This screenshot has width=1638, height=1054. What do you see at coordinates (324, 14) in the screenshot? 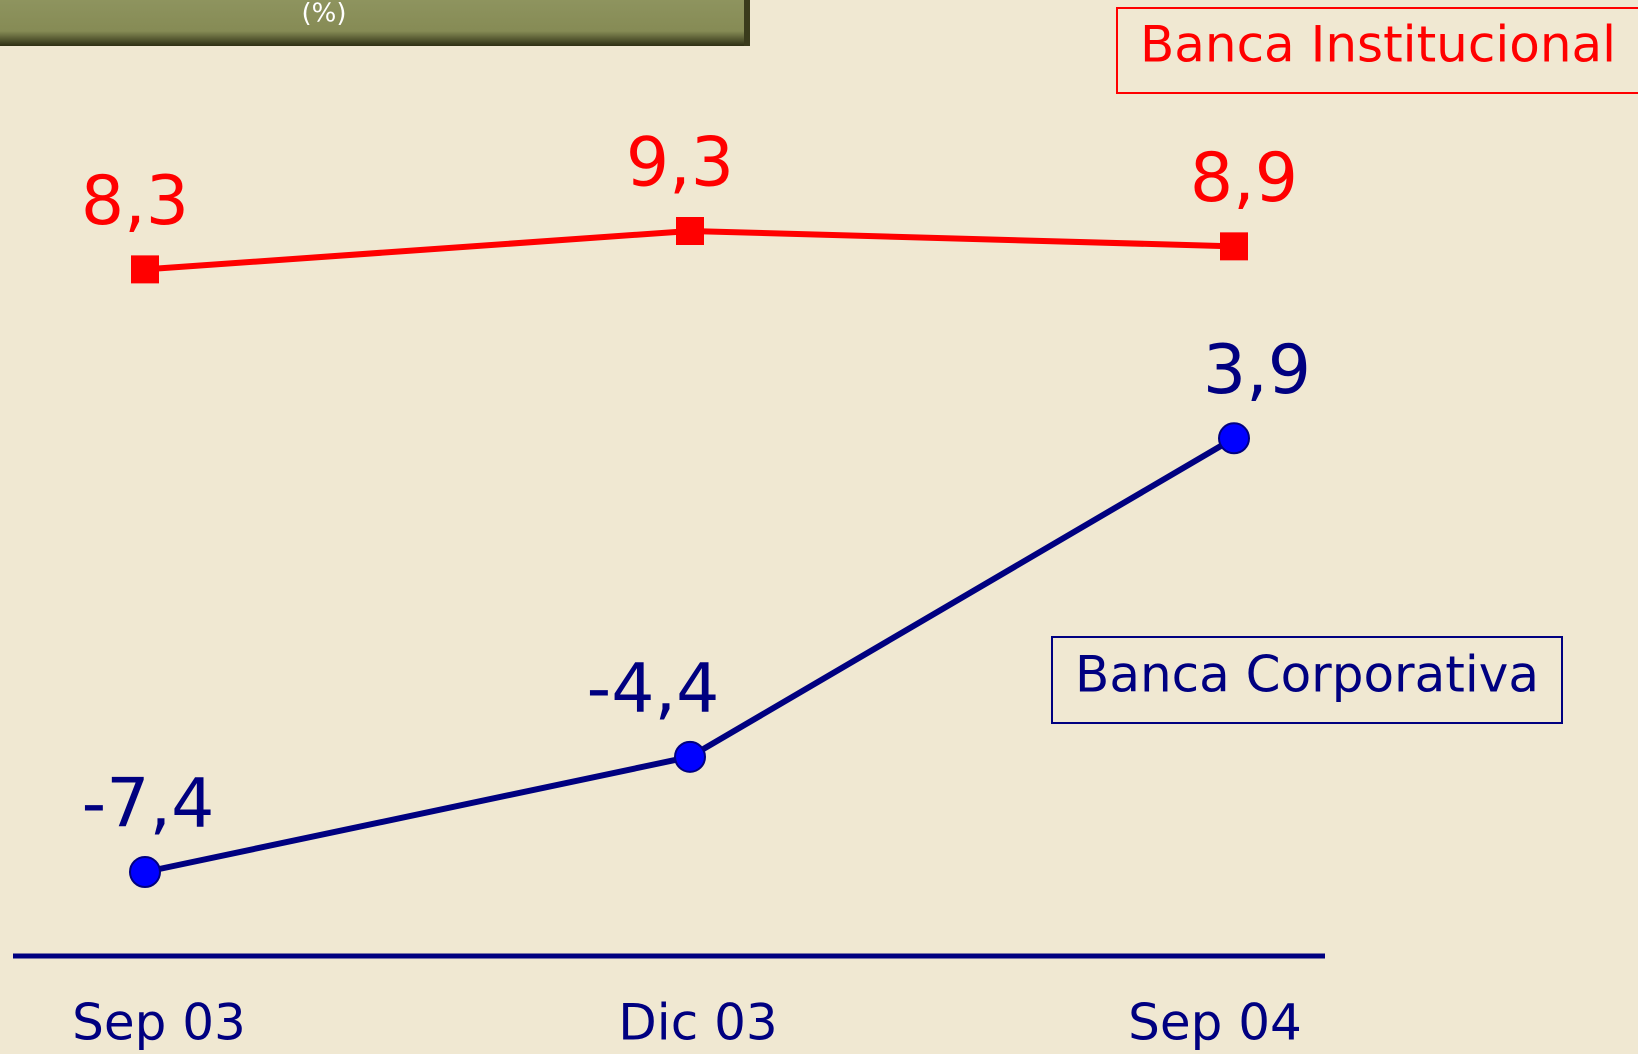
I see `chart-title: (%)` at bounding box center [324, 14].